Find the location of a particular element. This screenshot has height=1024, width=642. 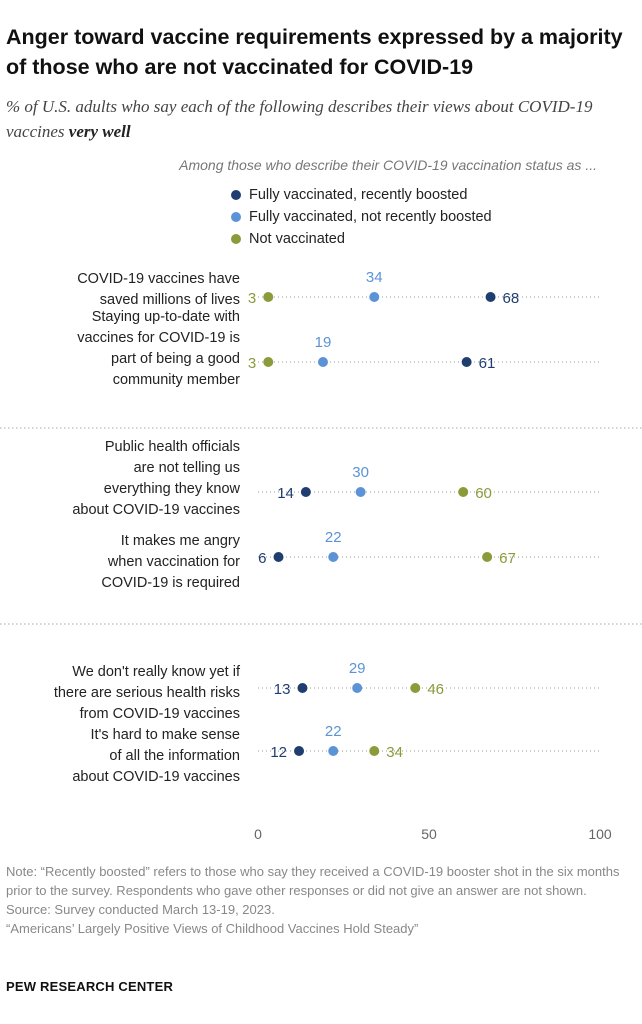

data-label: 13 is located at coordinates (282, 689).